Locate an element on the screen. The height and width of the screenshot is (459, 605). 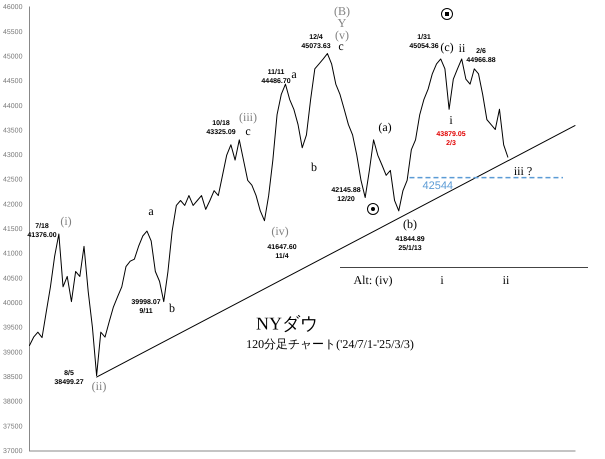
annotation: c is located at coordinates (248, 131).